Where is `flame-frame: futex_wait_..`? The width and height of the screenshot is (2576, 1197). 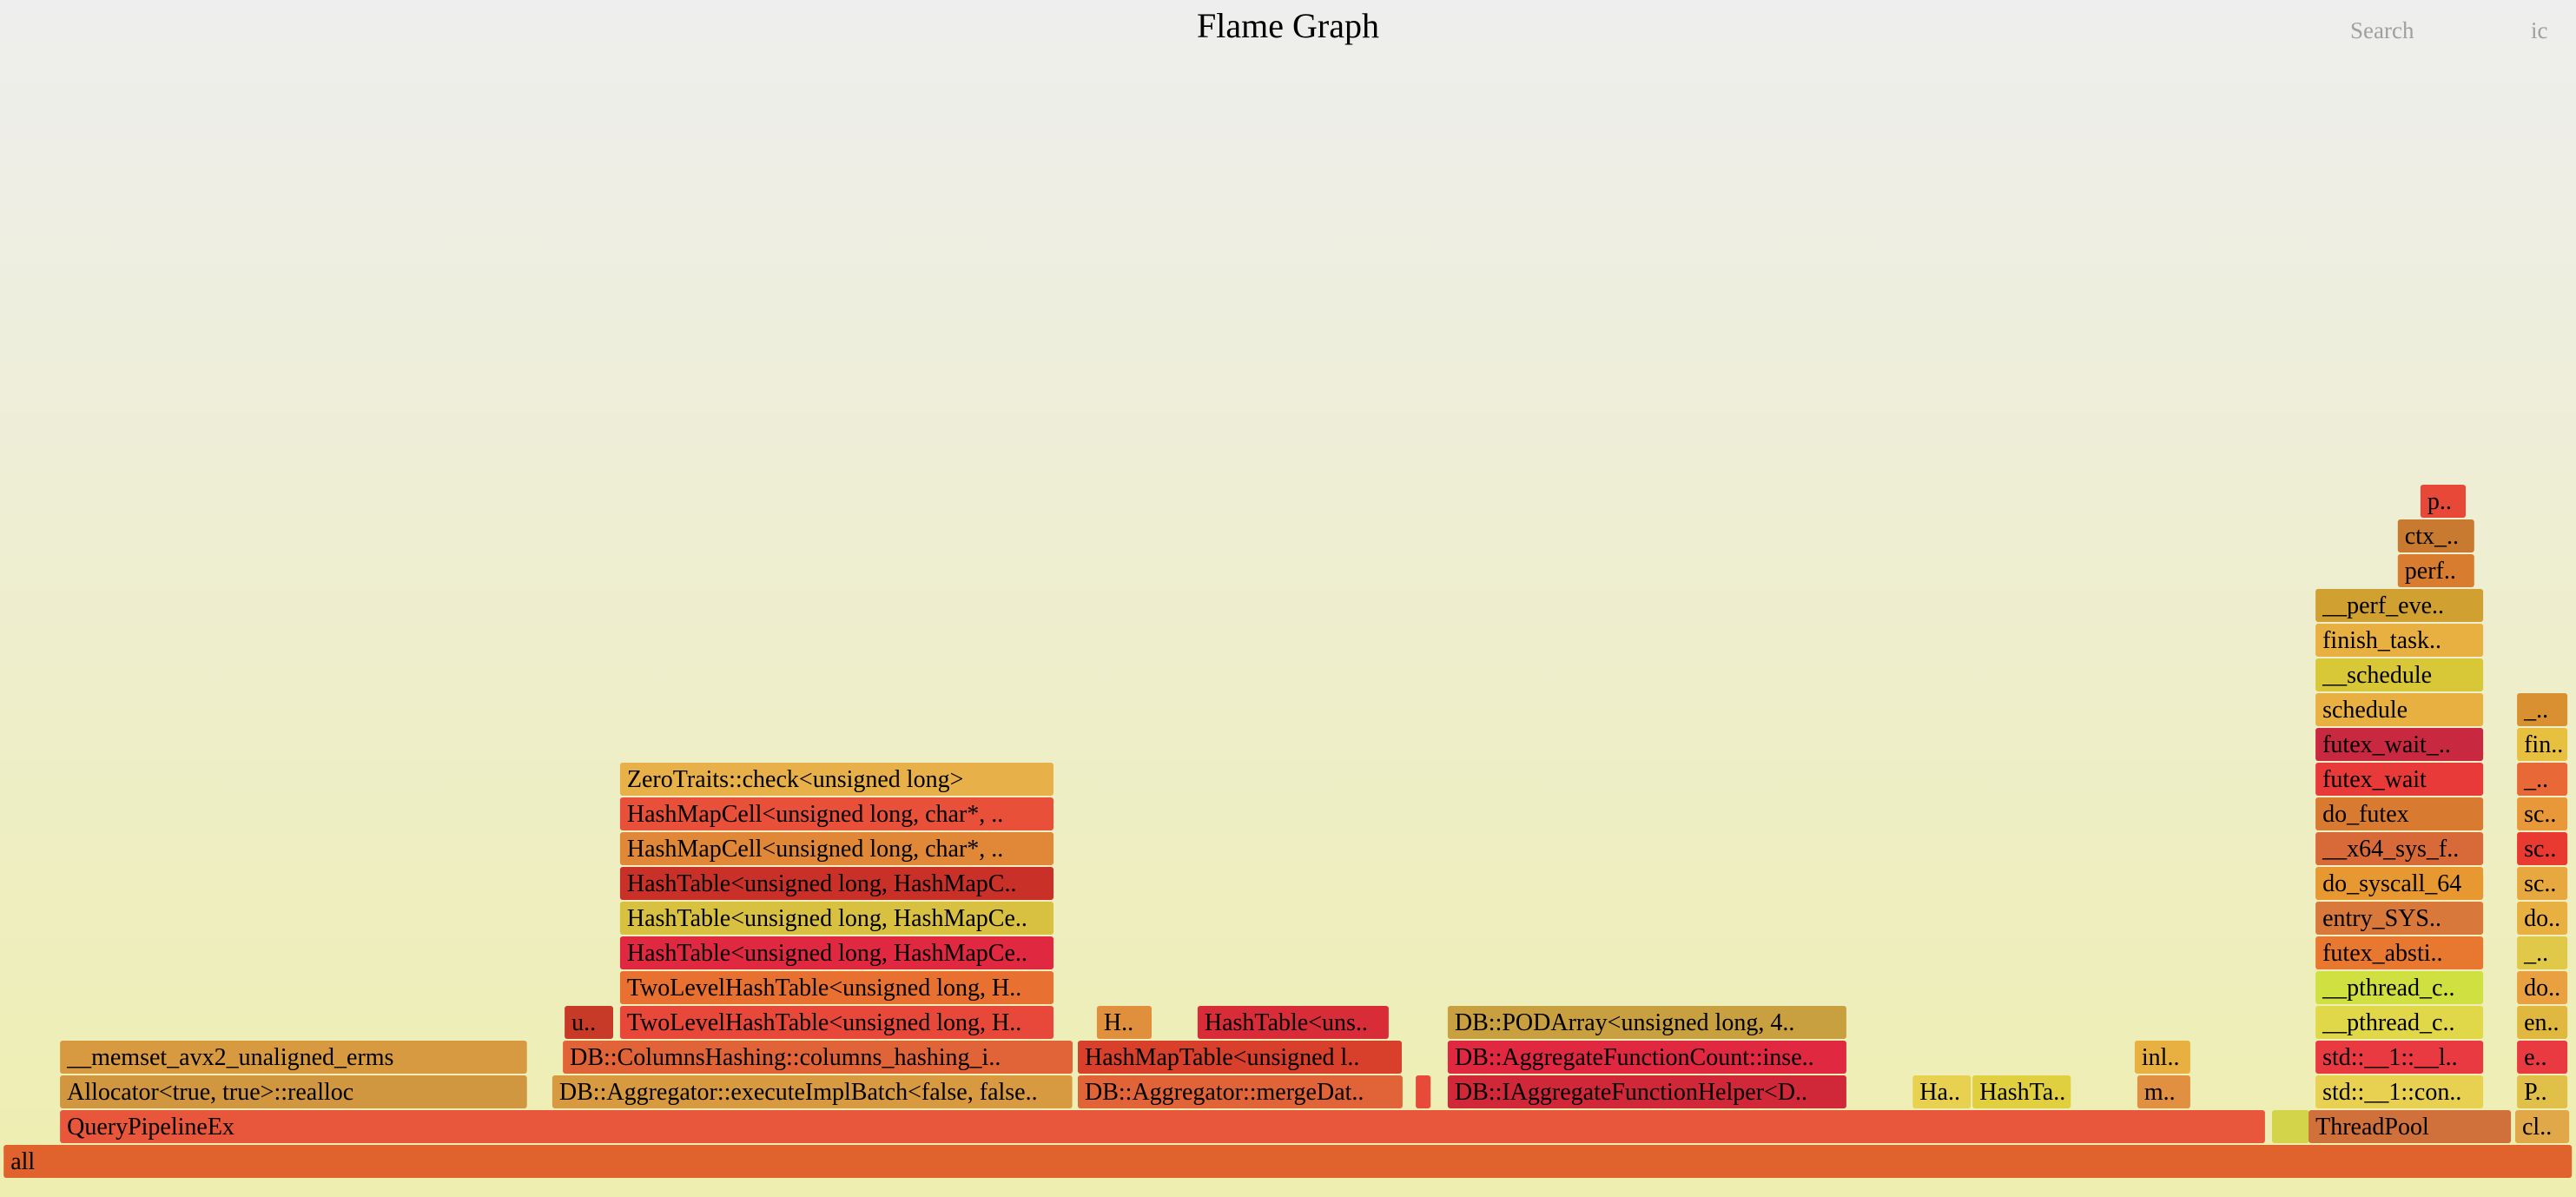 flame-frame: futex_wait_.. is located at coordinates (2399, 744).